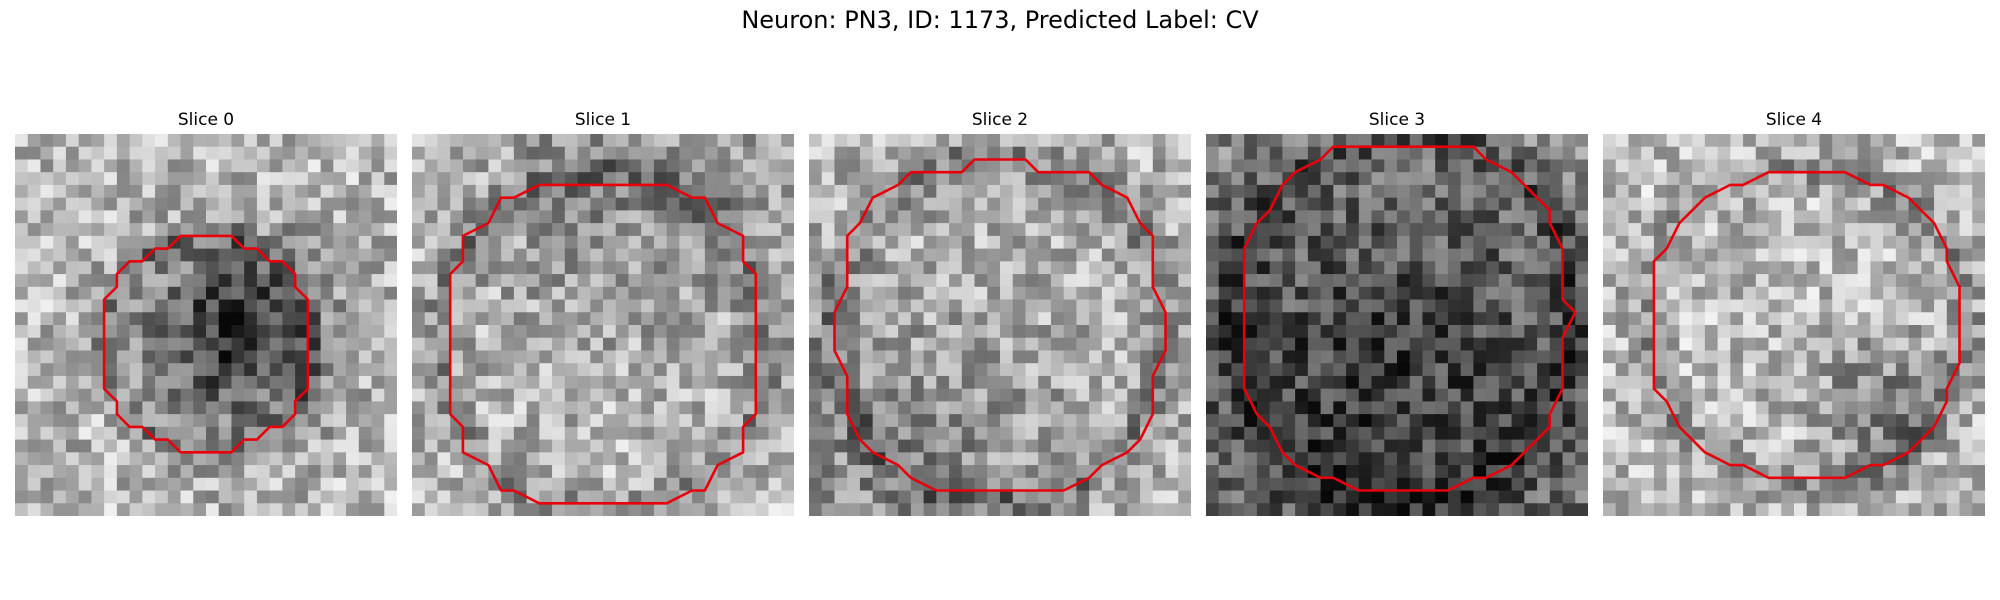  I want to click on slice-title-0: Slice 0, so click(206, 120).